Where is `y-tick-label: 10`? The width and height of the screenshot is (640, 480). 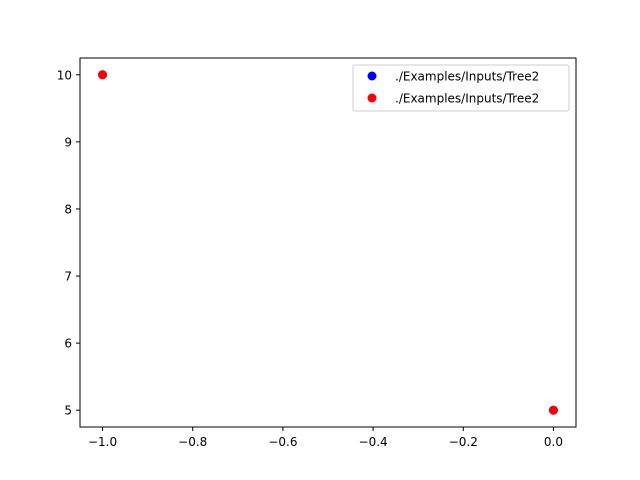 y-tick-label: 10 is located at coordinates (64, 75).